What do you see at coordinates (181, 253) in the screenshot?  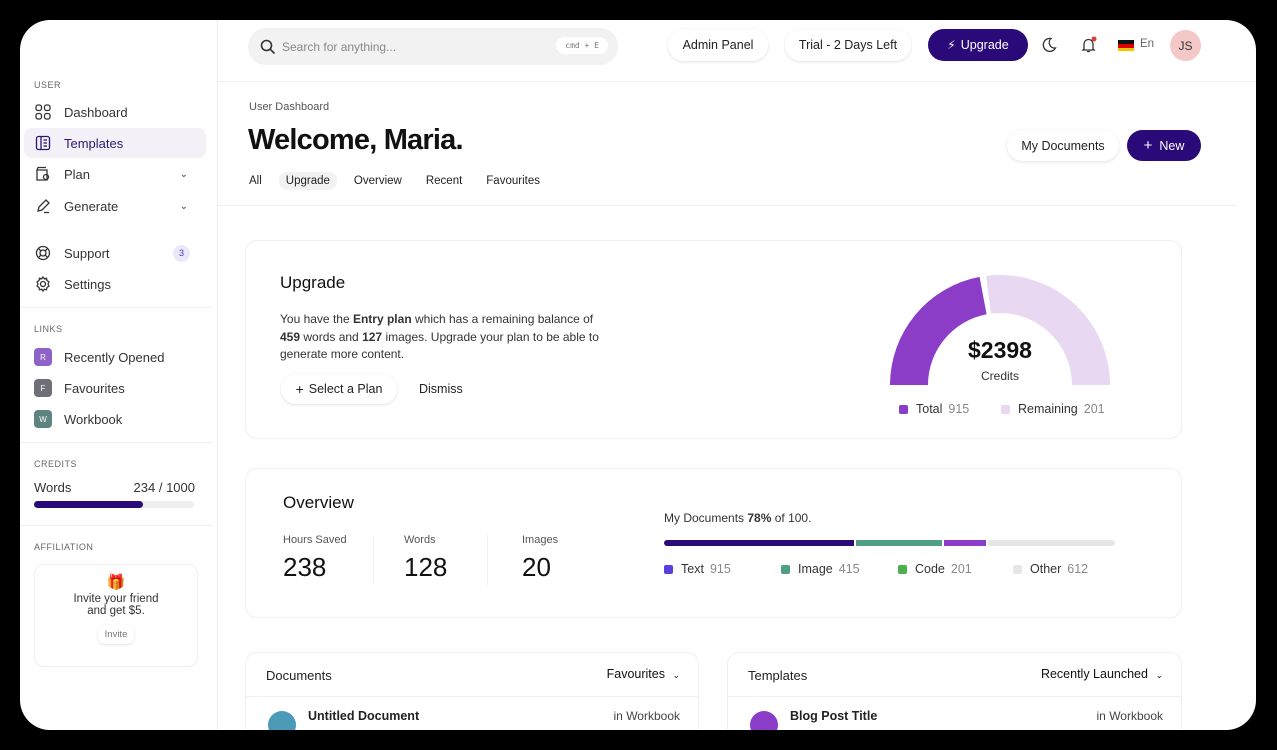 I see `support-badge: 3` at bounding box center [181, 253].